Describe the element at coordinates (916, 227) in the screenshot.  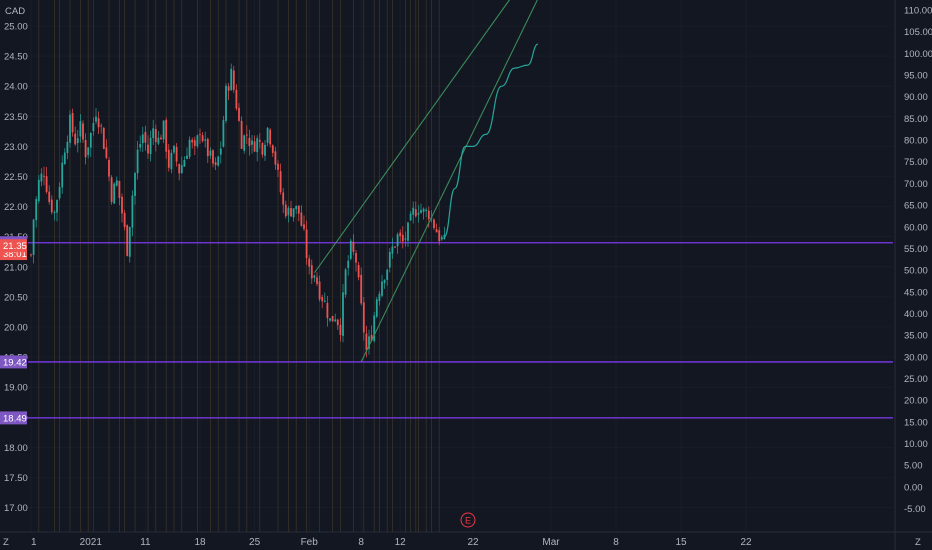
I see `right-tick-label: 60.00` at that location.